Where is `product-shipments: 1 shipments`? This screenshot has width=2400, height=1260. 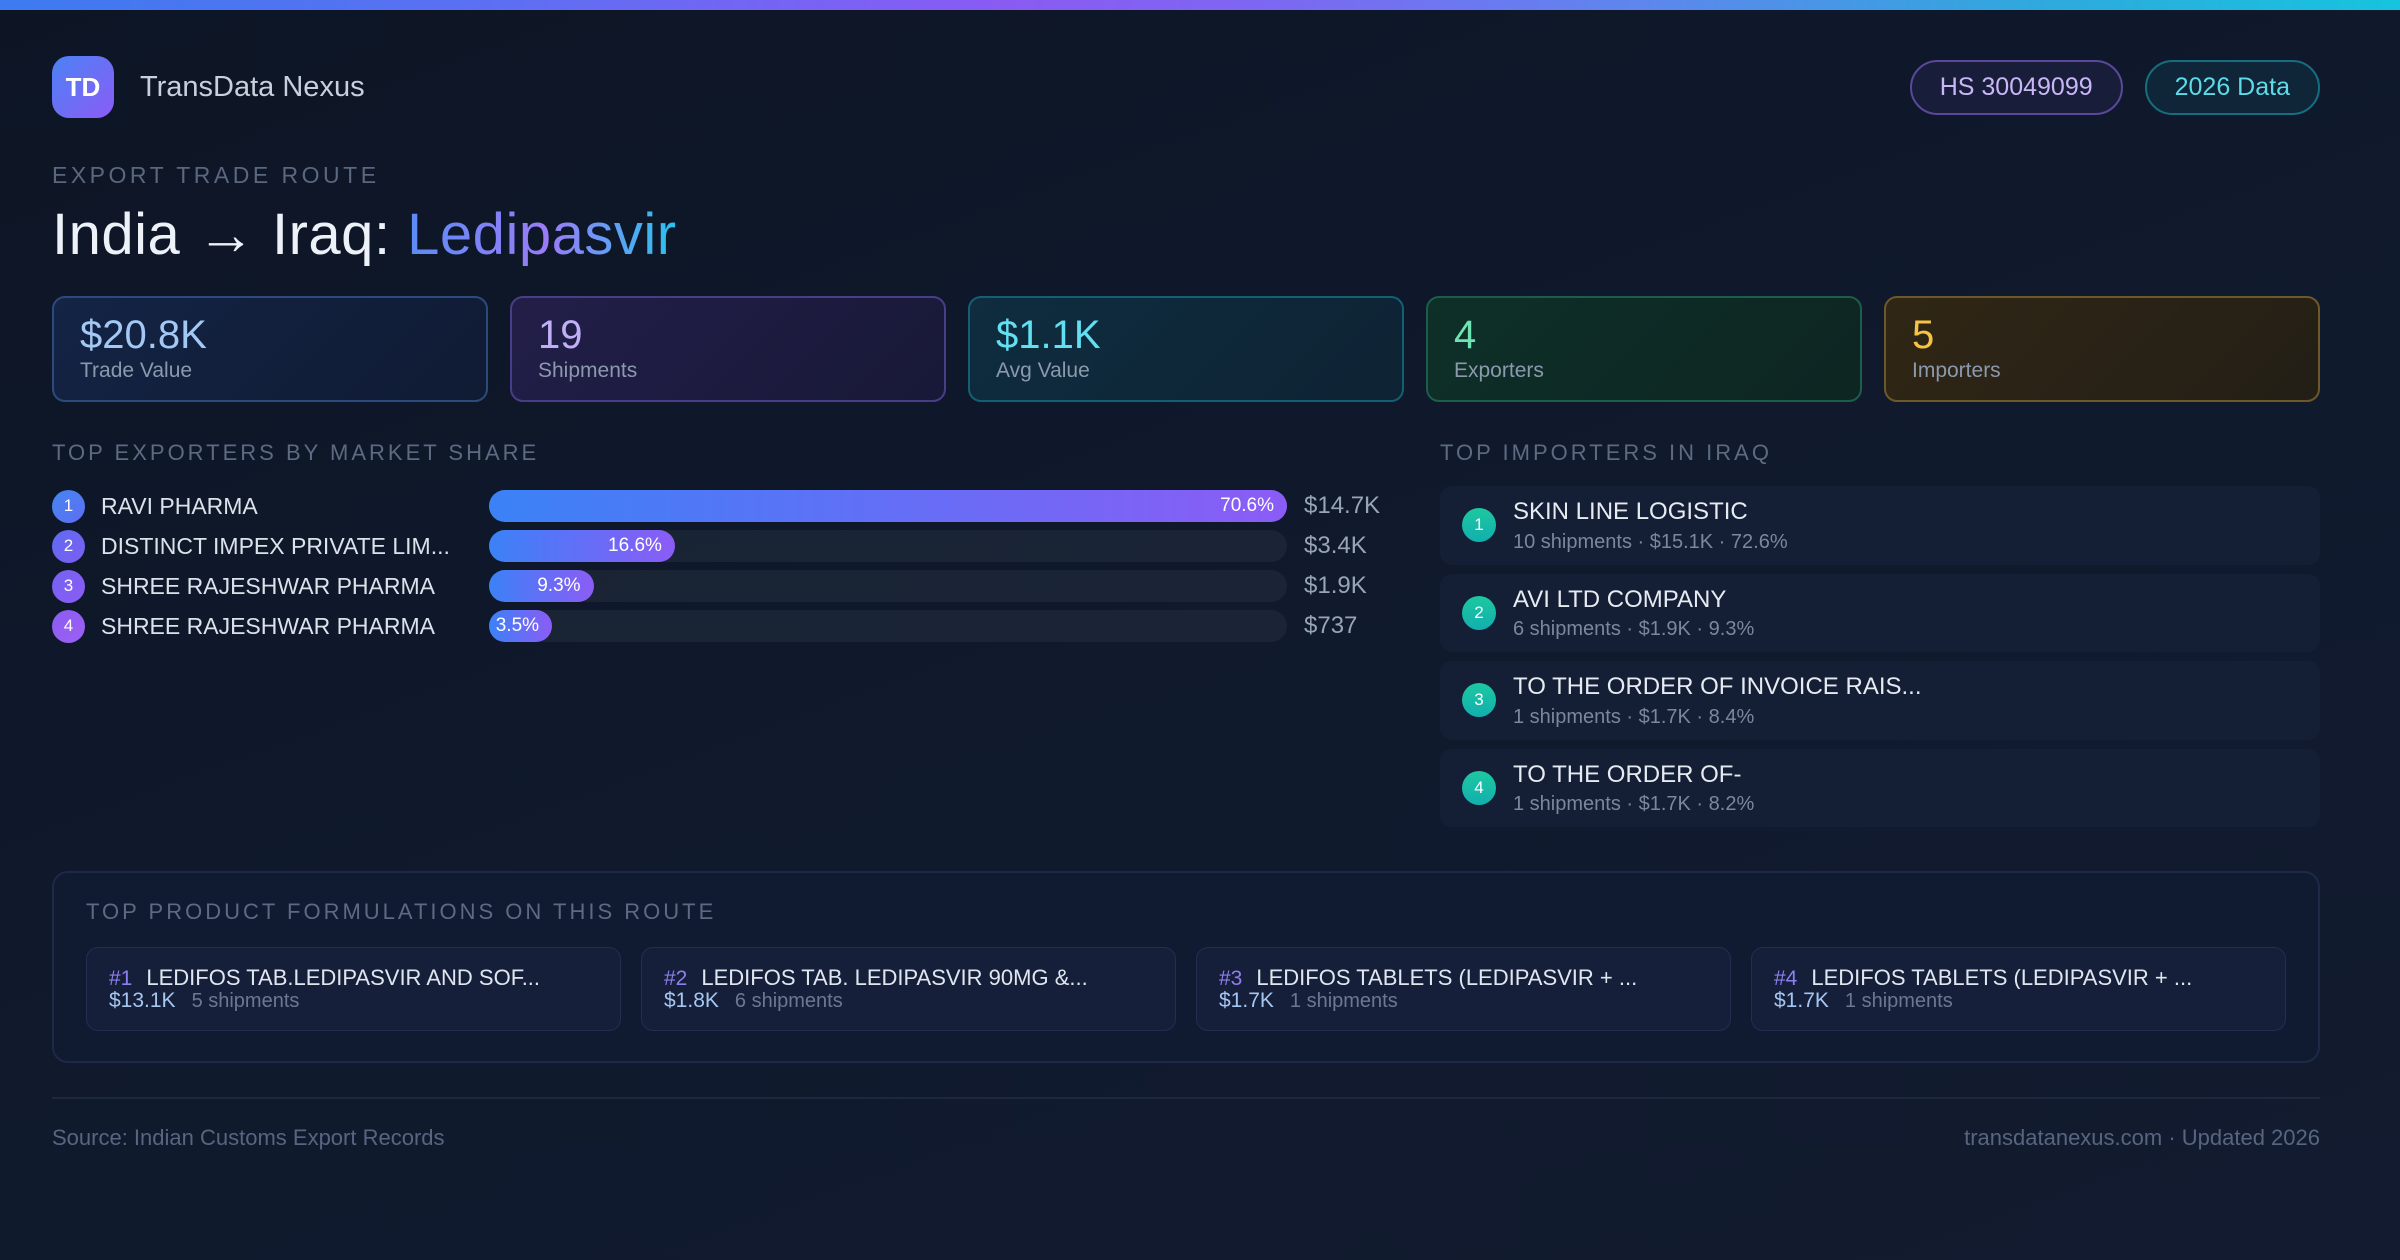
product-shipments: 1 shipments is located at coordinates (1898, 1001).